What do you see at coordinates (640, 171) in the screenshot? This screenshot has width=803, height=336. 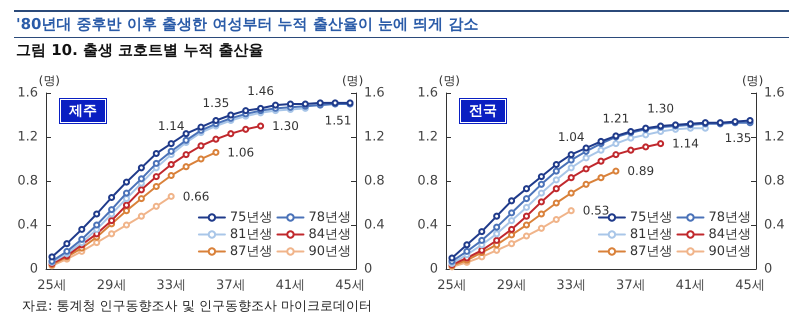 I see `data-label: 0.89` at bounding box center [640, 171].